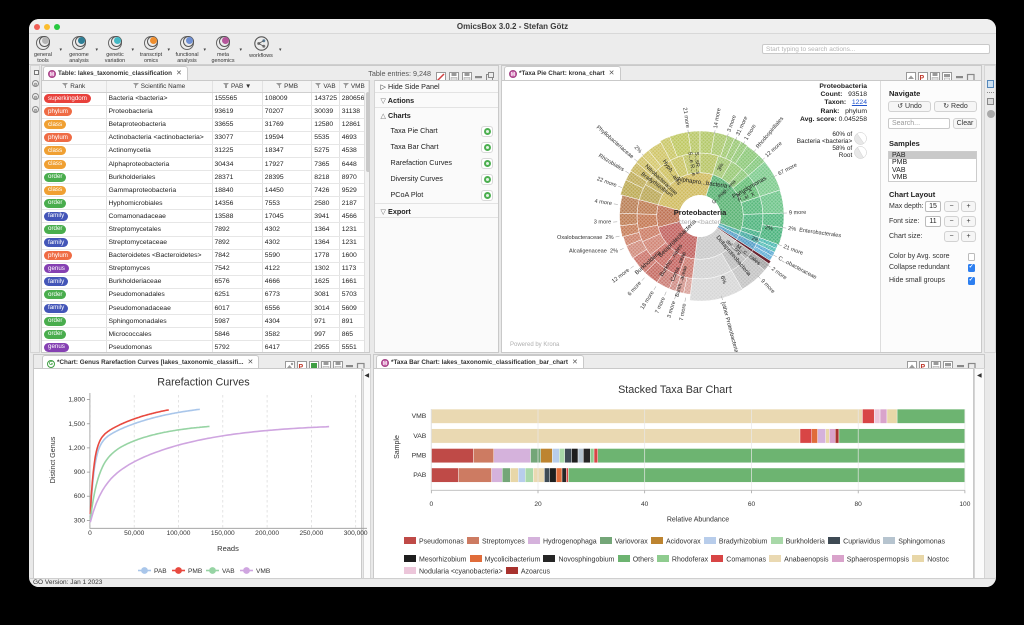  Describe the element at coordinates (179, 533) in the screenshot. I see `svg-text: 100,000` at that location.